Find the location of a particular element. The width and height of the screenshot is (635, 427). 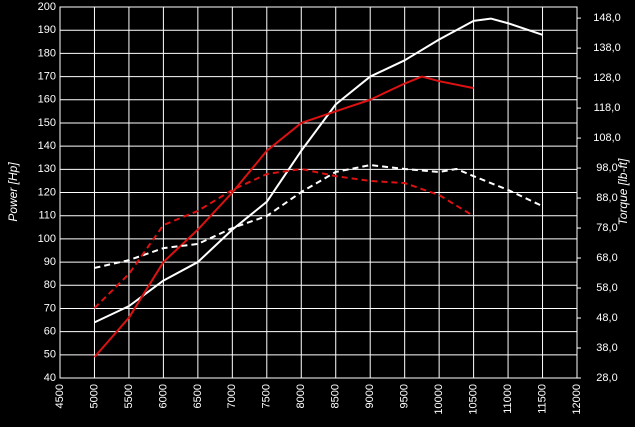

y-tick-label: 130 is located at coordinates (47, 169).